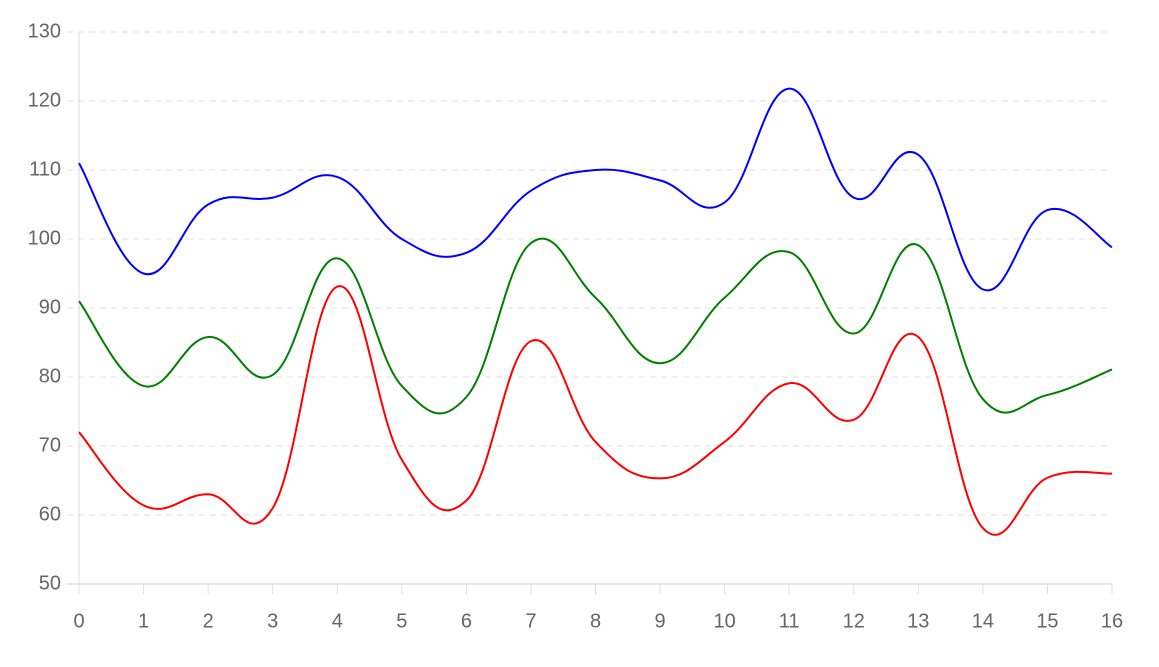 This screenshot has height=667, width=1159. I want to click on x-tick-label: 3, so click(272, 621).